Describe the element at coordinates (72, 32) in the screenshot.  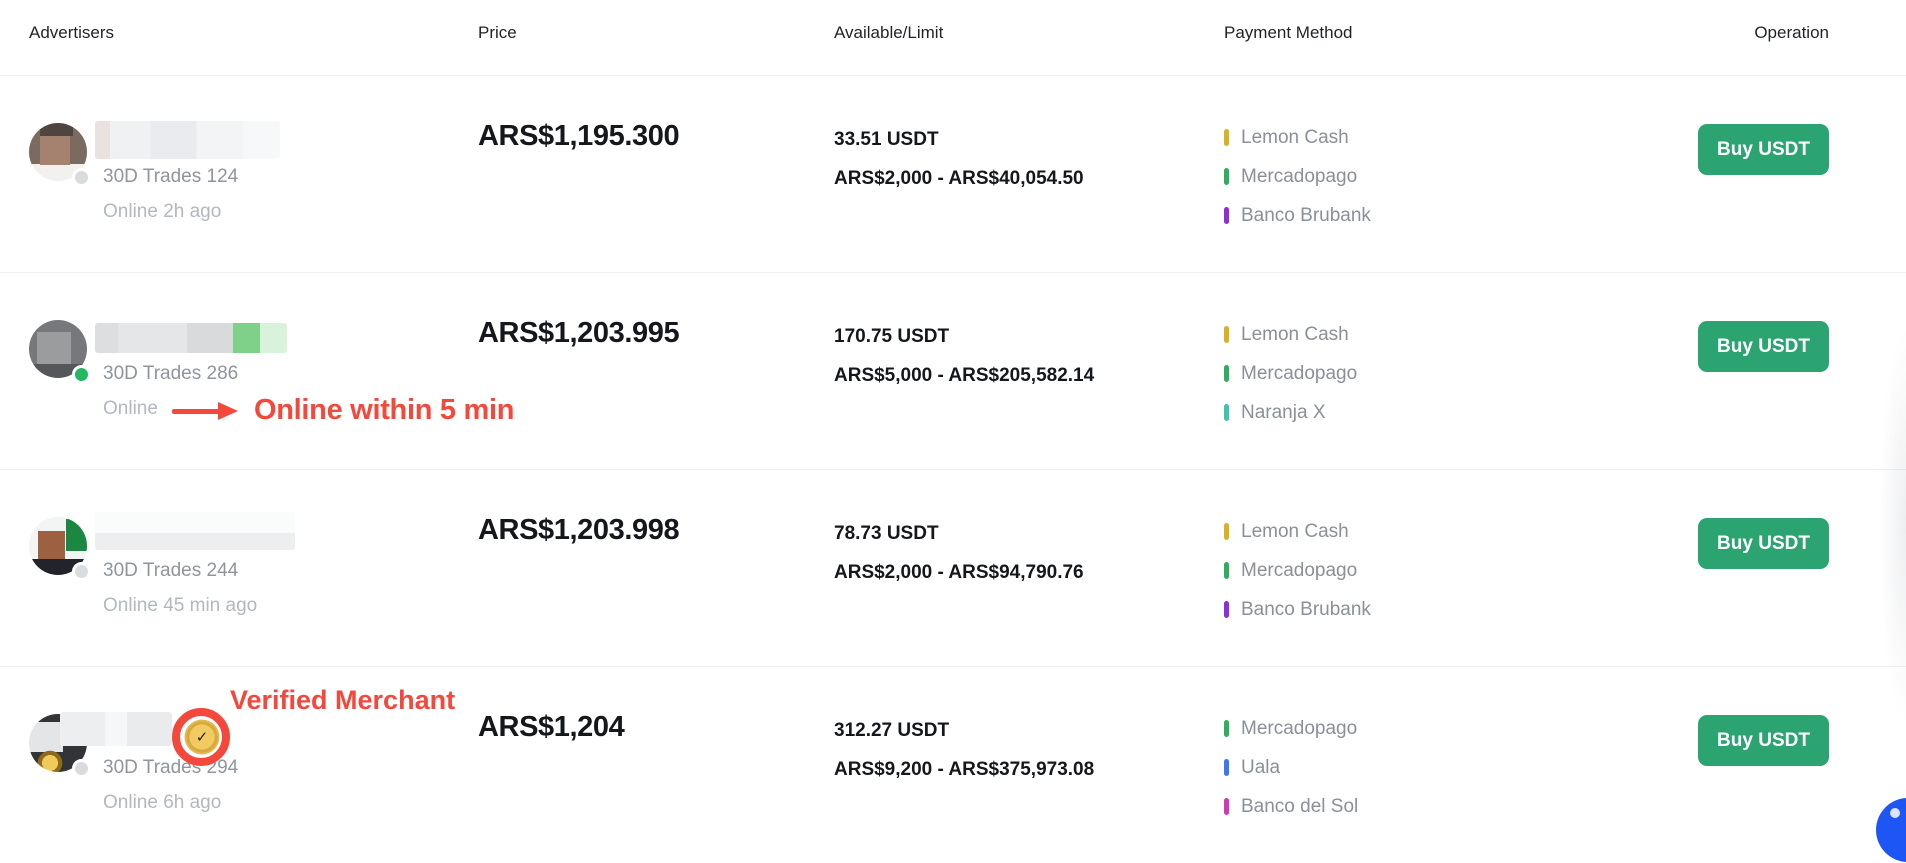
I see `column-header-advertisers: Advertisers` at that location.